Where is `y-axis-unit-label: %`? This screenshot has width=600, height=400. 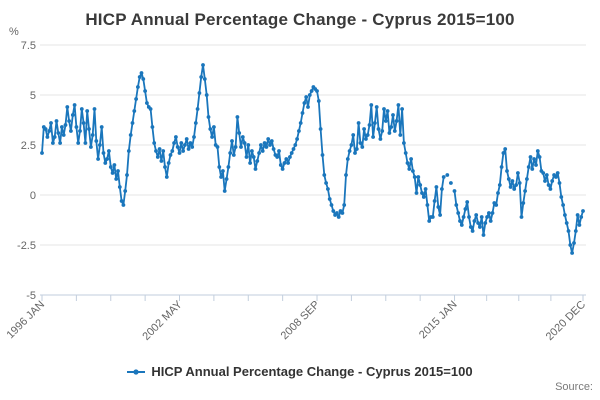
y-axis-unit-label: % is located at coordinates (14, 32).